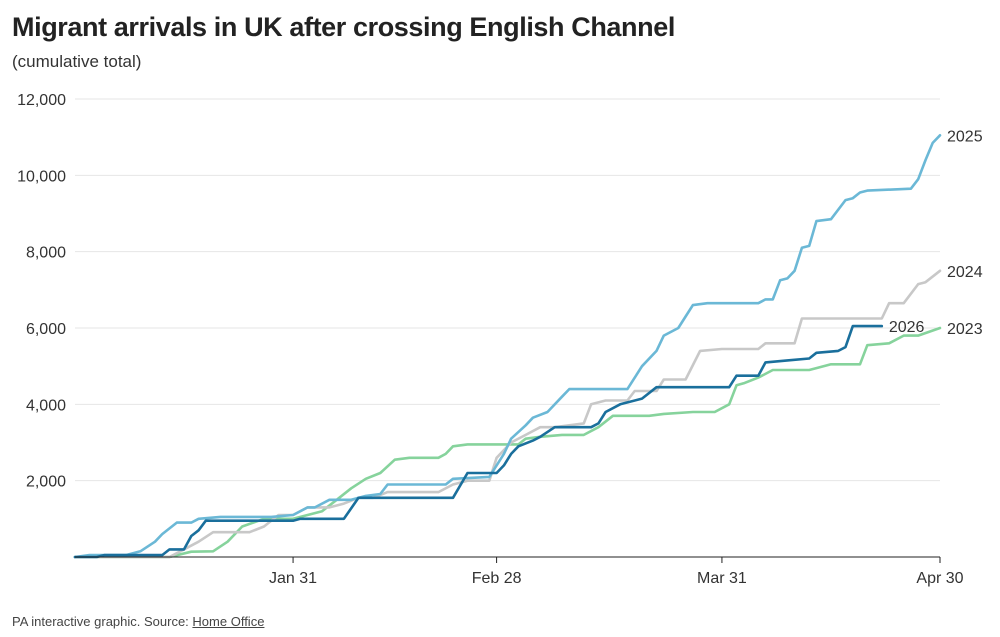 This screenshot has height=637, width=1000. I want to click on y-axis-tick-labels: 2,000 4,000 6,000 8,000 10,000 12,000, so click(41, 291).